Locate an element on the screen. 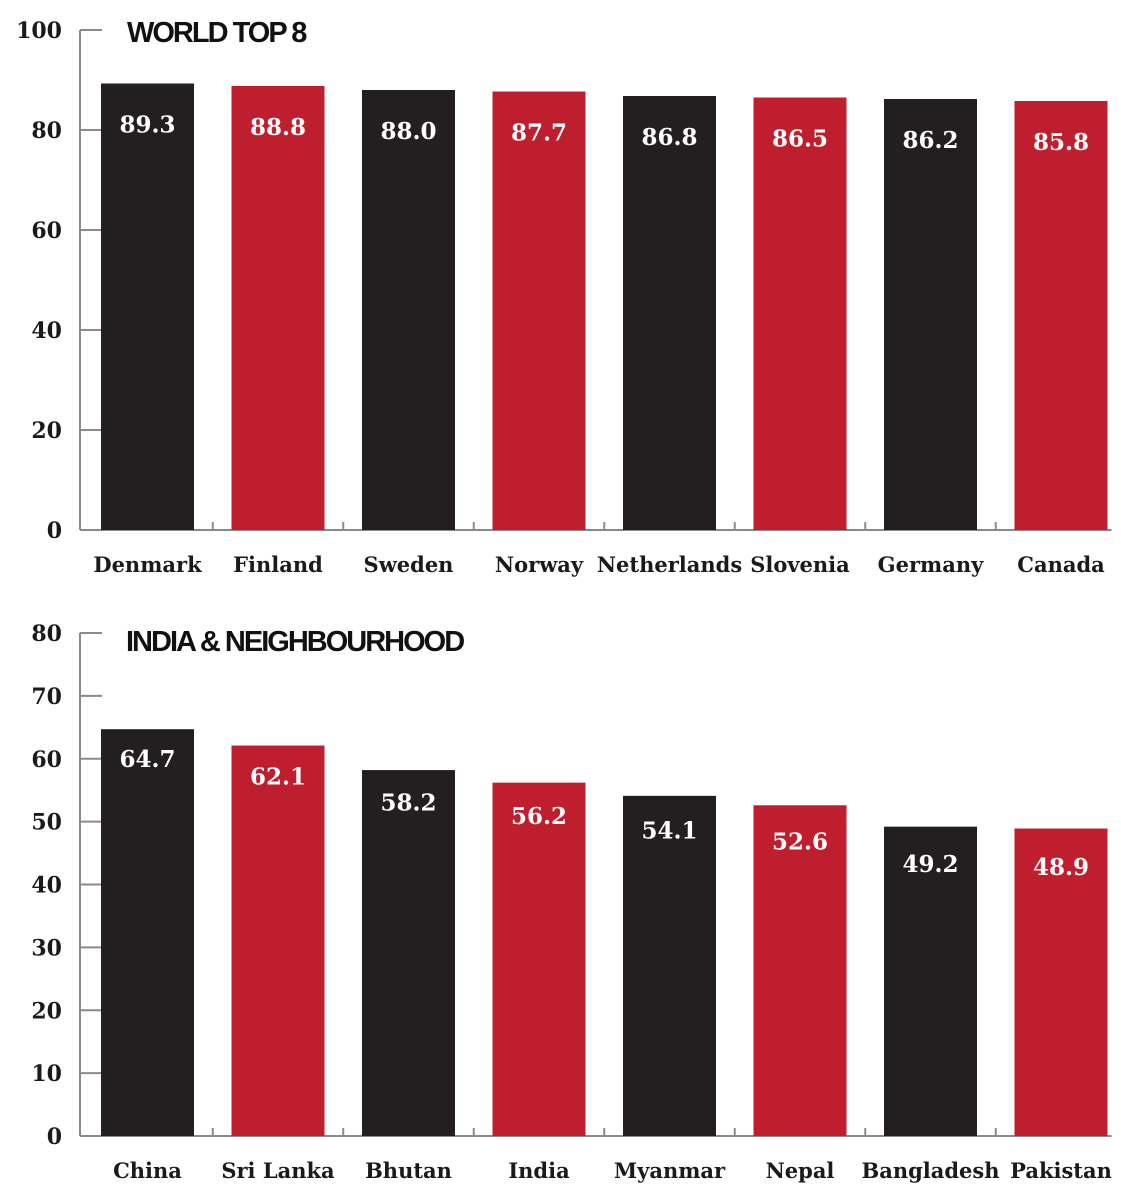  chart-1-category-label: Netherlands is located at coordinates (669, 564).